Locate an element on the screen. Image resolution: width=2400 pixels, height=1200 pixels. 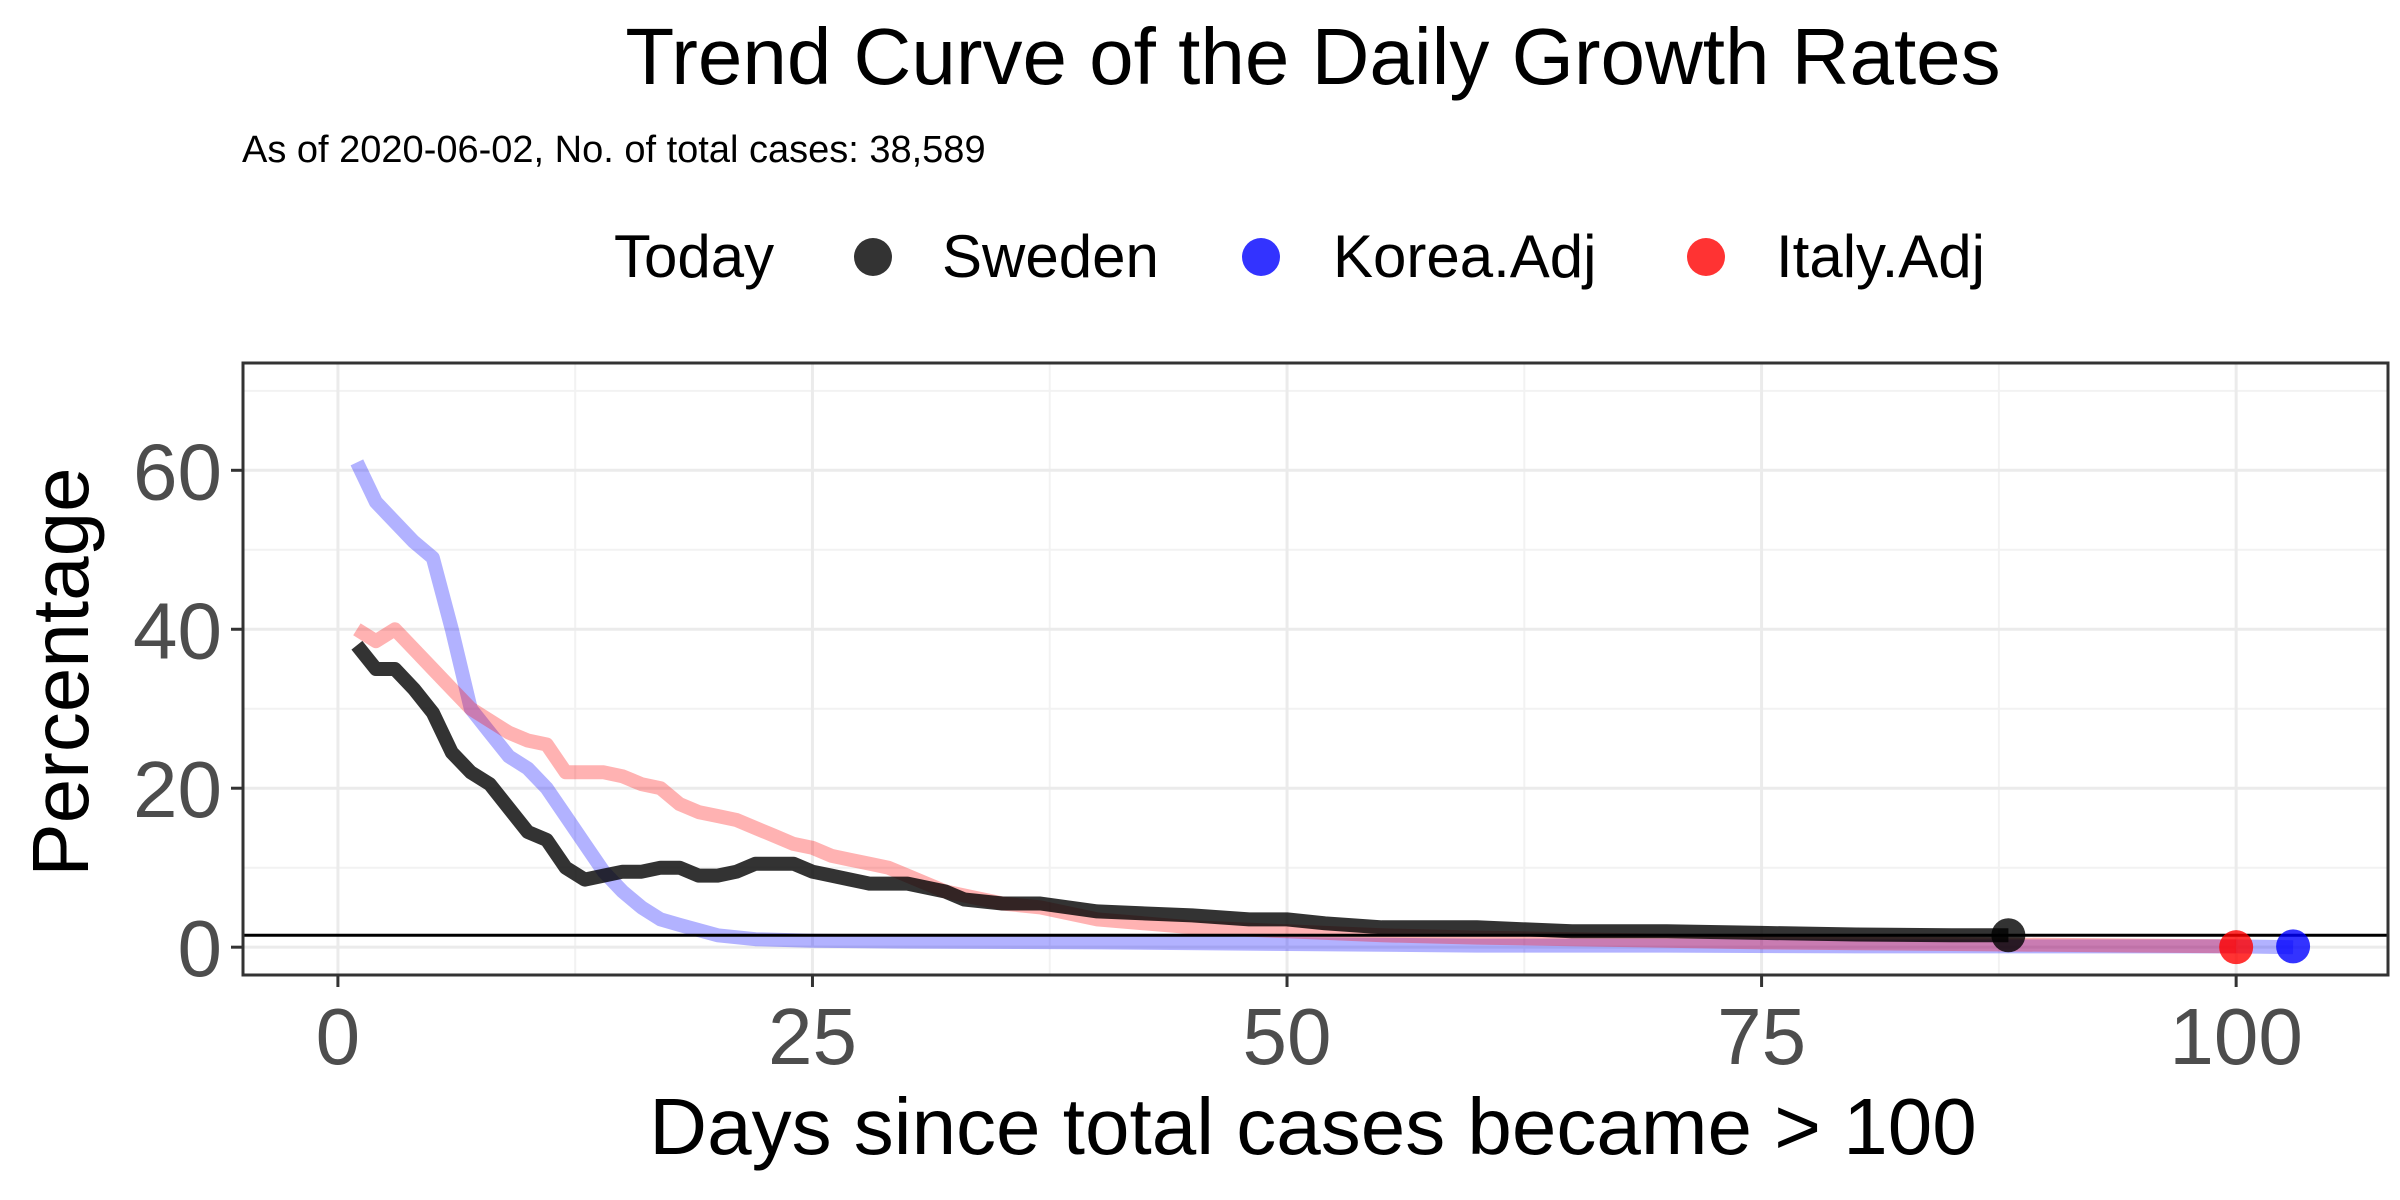
legend: Today Sweden Korea.Adj Italy.Adj is located at coordinates (1299, 256).